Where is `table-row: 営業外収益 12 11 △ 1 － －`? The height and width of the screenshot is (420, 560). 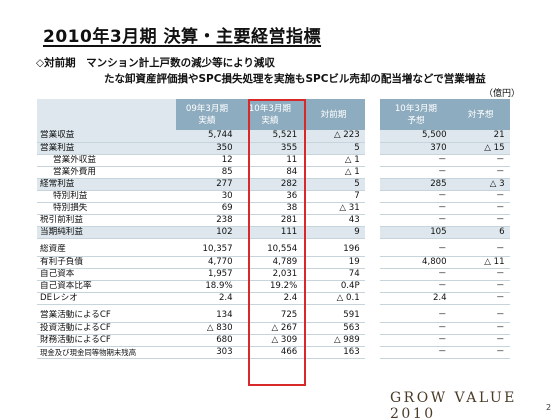 table-row: 営業外収益 12 11 △ 1 － － is located at coordinates (280, 160).